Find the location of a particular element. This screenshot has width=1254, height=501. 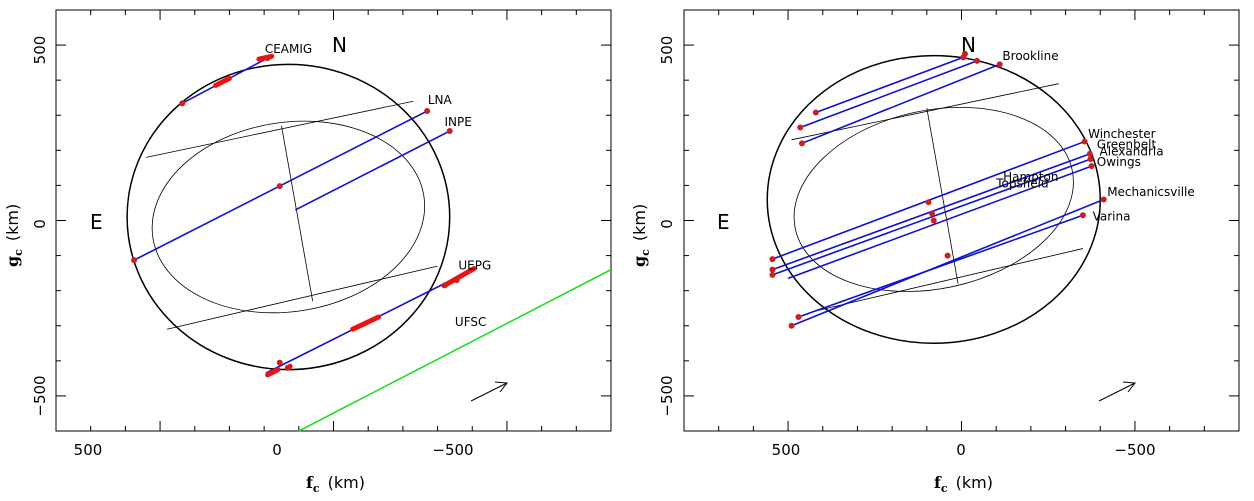

svg-text:gc(km): gc (km) is located at coordinates (641, 235).